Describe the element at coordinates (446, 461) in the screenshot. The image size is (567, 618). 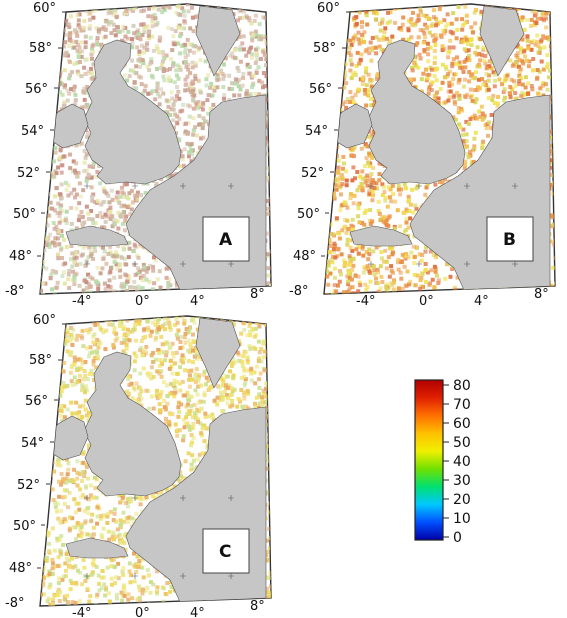
I see `colorbar-ticks` at that location.